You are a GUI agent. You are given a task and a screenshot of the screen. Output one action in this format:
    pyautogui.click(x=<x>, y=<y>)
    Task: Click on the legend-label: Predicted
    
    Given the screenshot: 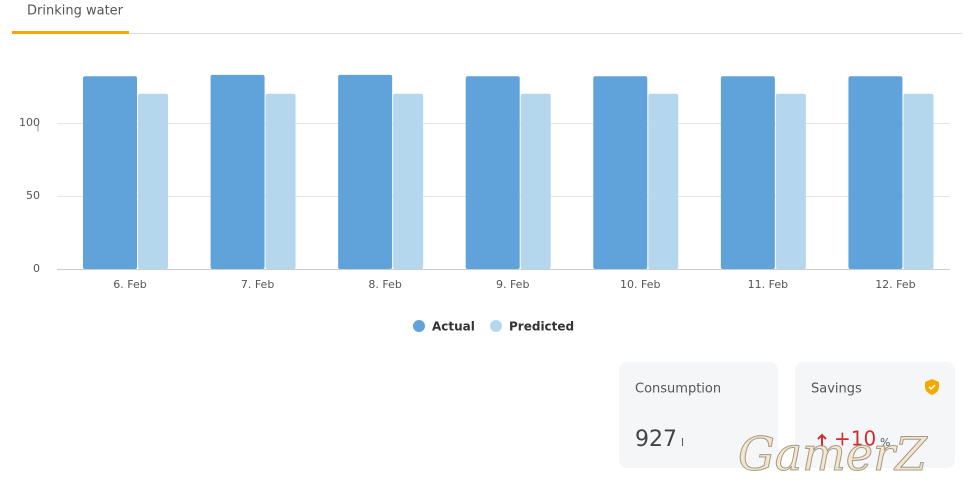 What is the action you would take?
    pyautogui.click(x=541, y=327)
    